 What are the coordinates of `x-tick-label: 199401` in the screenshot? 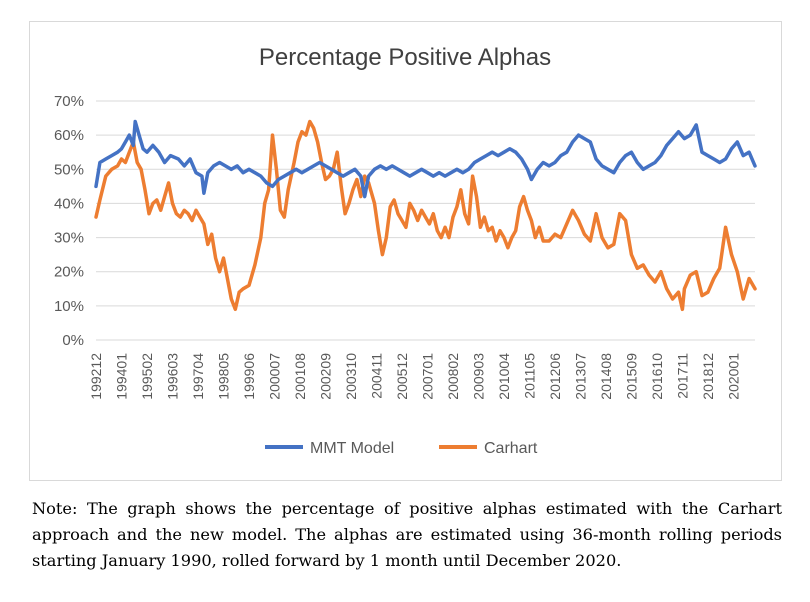 It's located at (121, 376).